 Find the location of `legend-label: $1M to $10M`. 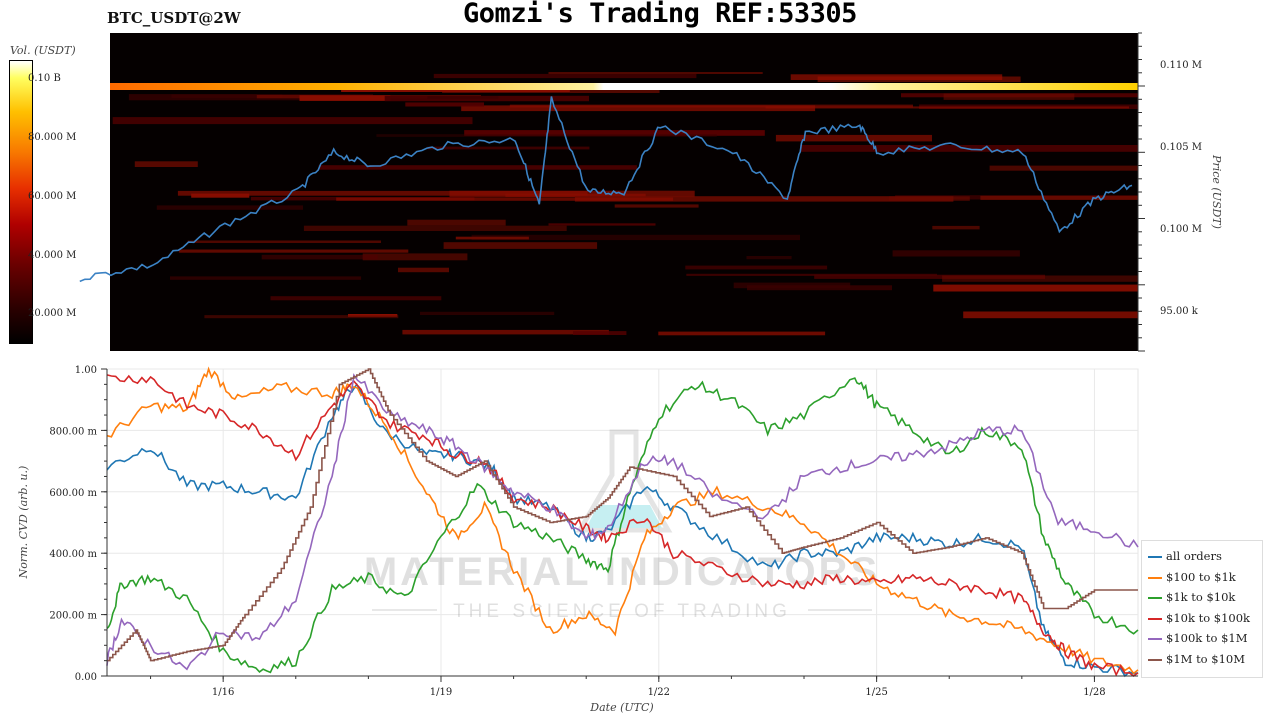

legend-label: $1M to $10M is located at coordinates (1205, 658).